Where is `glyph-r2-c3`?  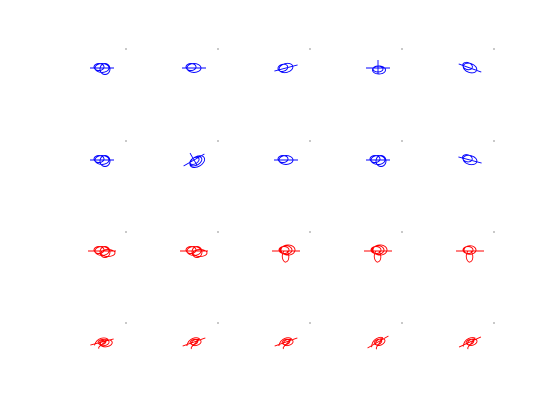 glyph-r2-c3 is located at coordinates (286, 160).